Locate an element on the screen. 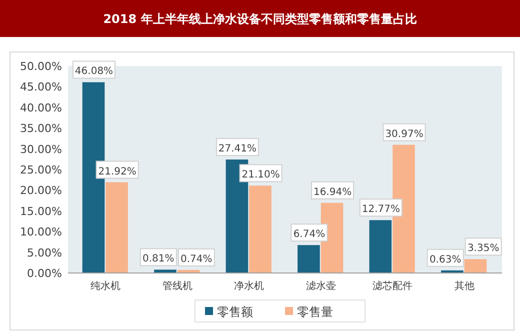 The image size is (520, 333). y-tick-label: 50.00% is located at coordinates (41, 66).